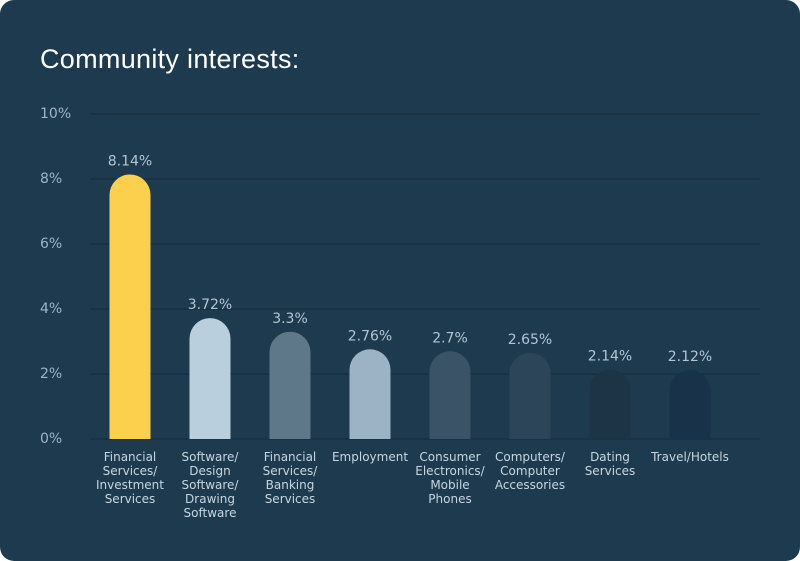 The height and width of the screenshot is (561, 800). I want to click on y-tick-label: 0%, so click(51, 439).